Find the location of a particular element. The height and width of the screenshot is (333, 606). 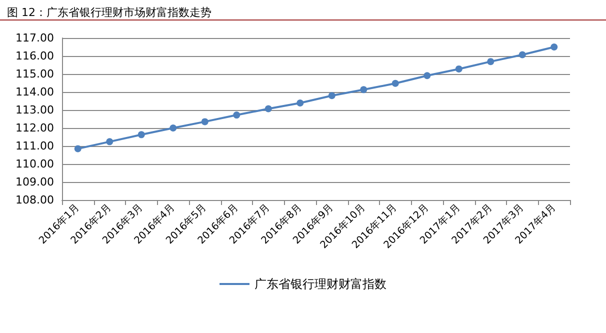

y-tick-label: 110.00 is located at coordinates (35, 164).